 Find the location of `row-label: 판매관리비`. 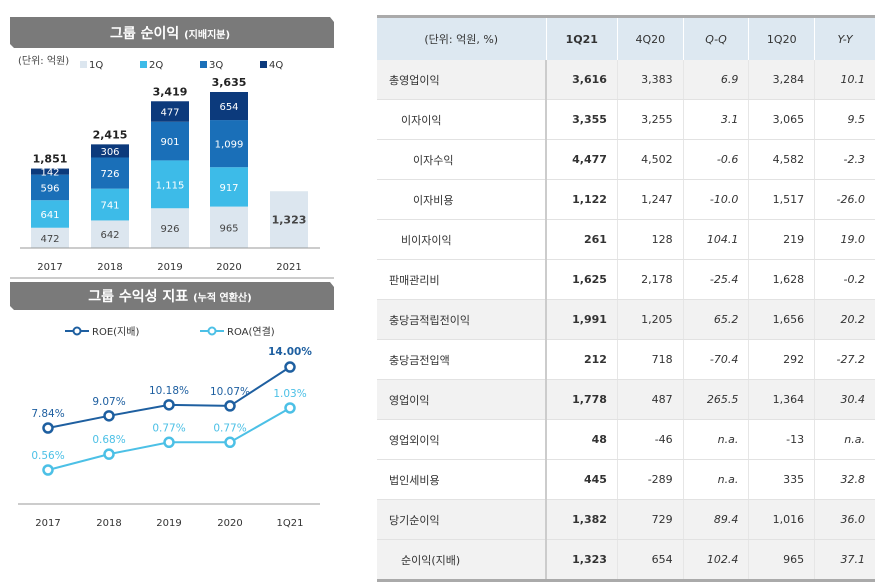

row-label: 판매관리비 is located at coordinates (462, 279).